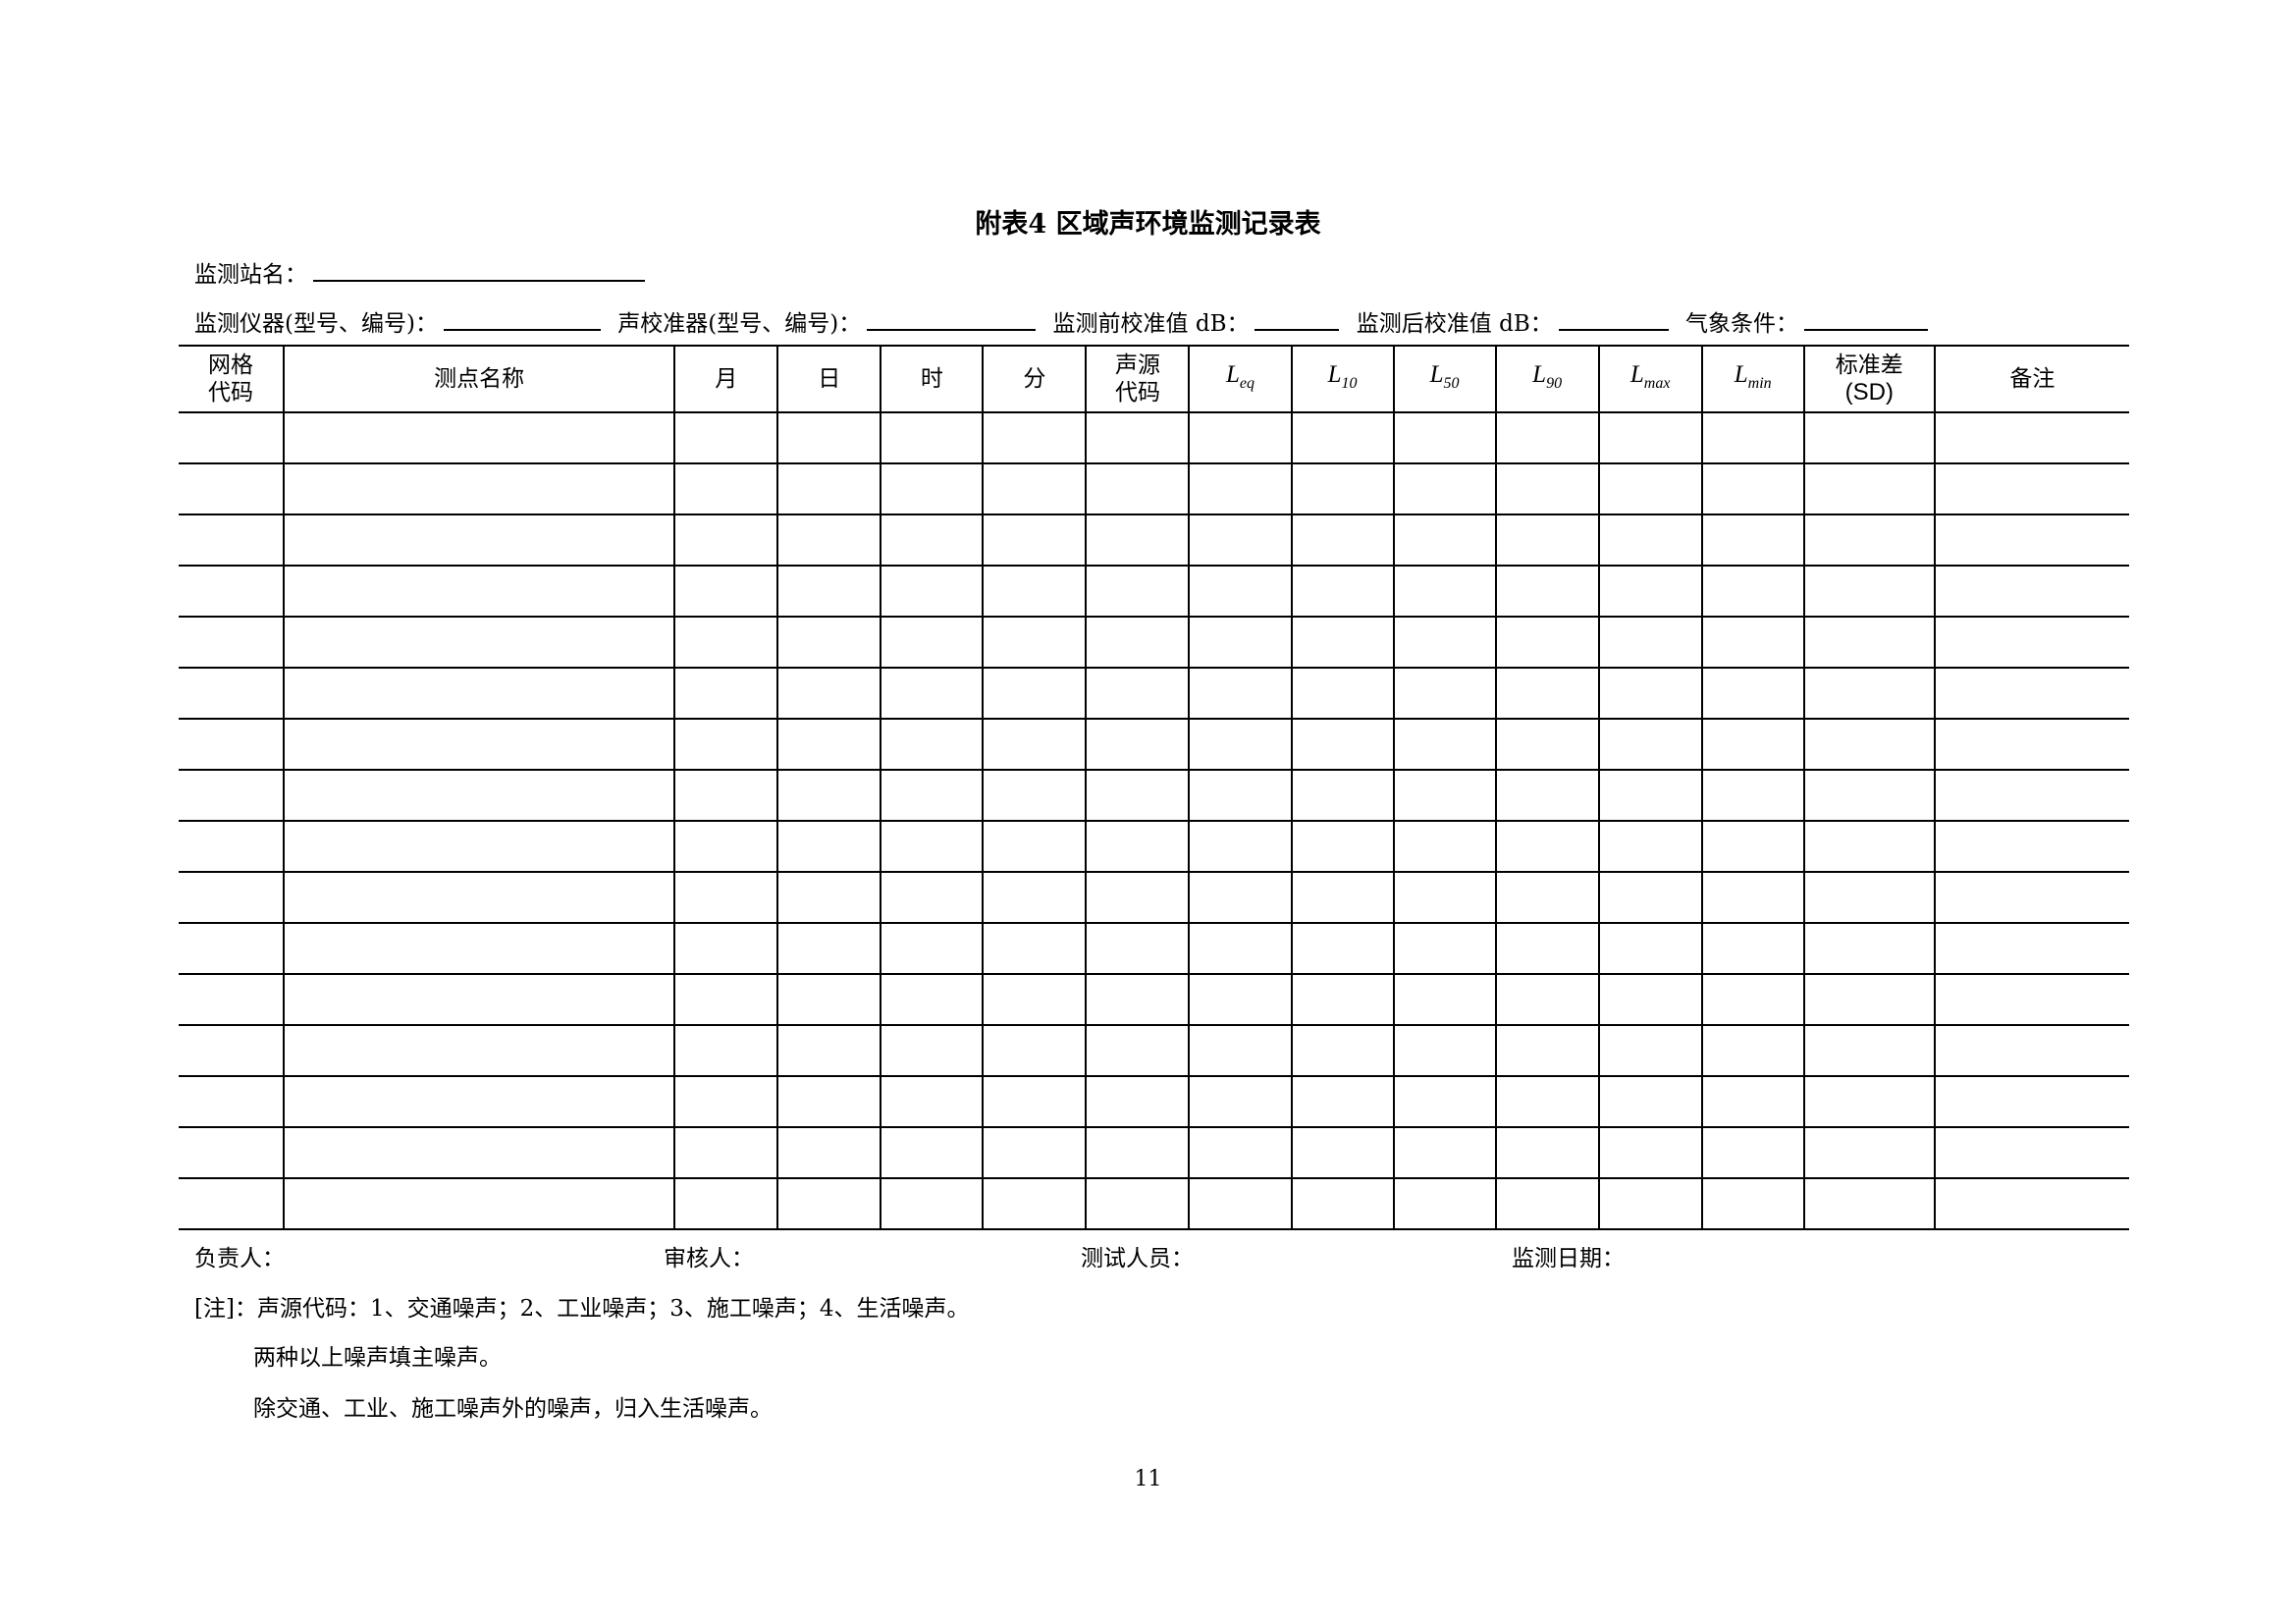 This screenshot has height=1623, width=2296. What do you see at coordinates (1867, 319) in the screenshot?
I see `weather-field` at bounding box center [1867, 319].